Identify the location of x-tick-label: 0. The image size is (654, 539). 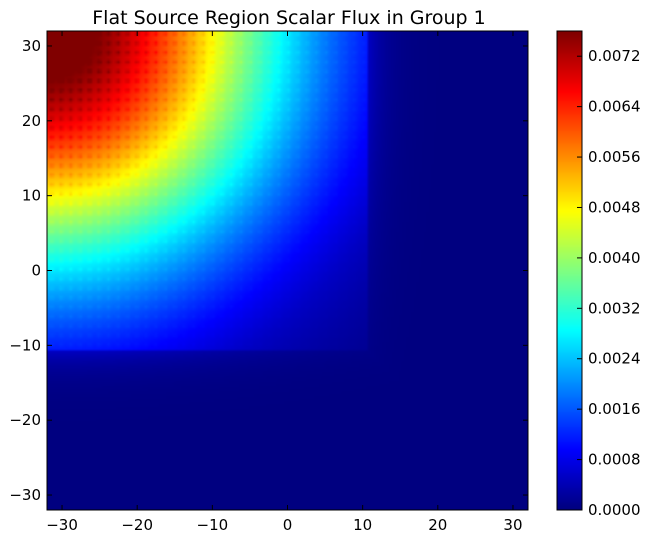
(288, 525).